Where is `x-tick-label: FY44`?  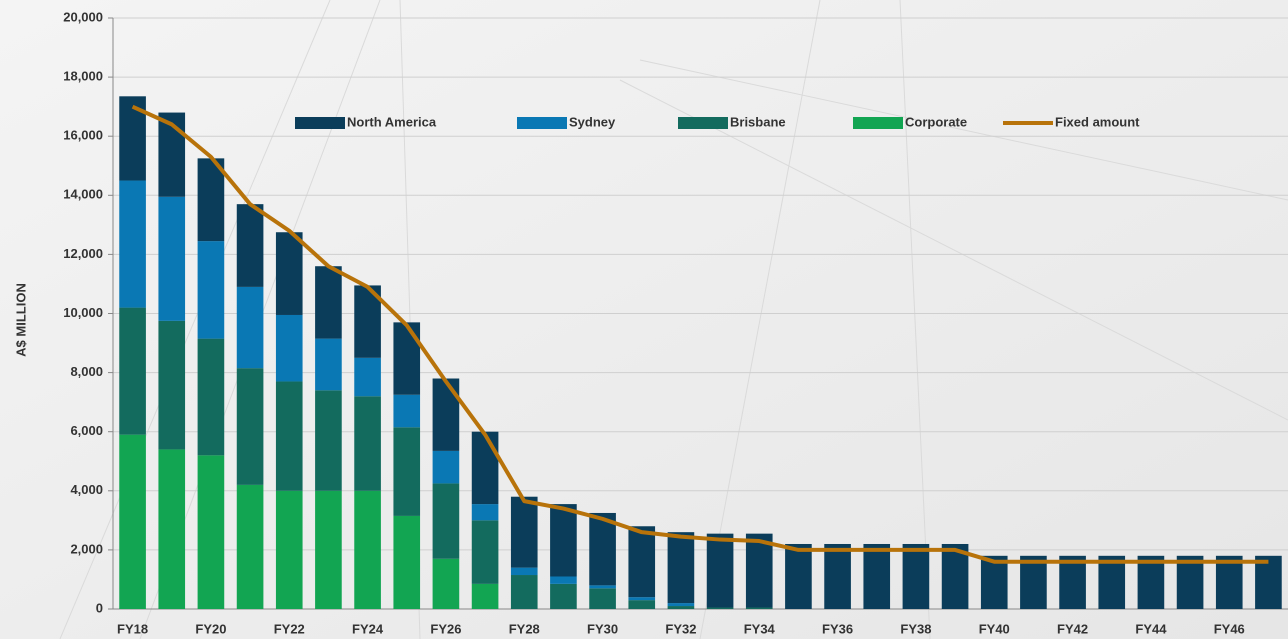
x-tick-label: FY44 is located at coordinates (1151, 628).